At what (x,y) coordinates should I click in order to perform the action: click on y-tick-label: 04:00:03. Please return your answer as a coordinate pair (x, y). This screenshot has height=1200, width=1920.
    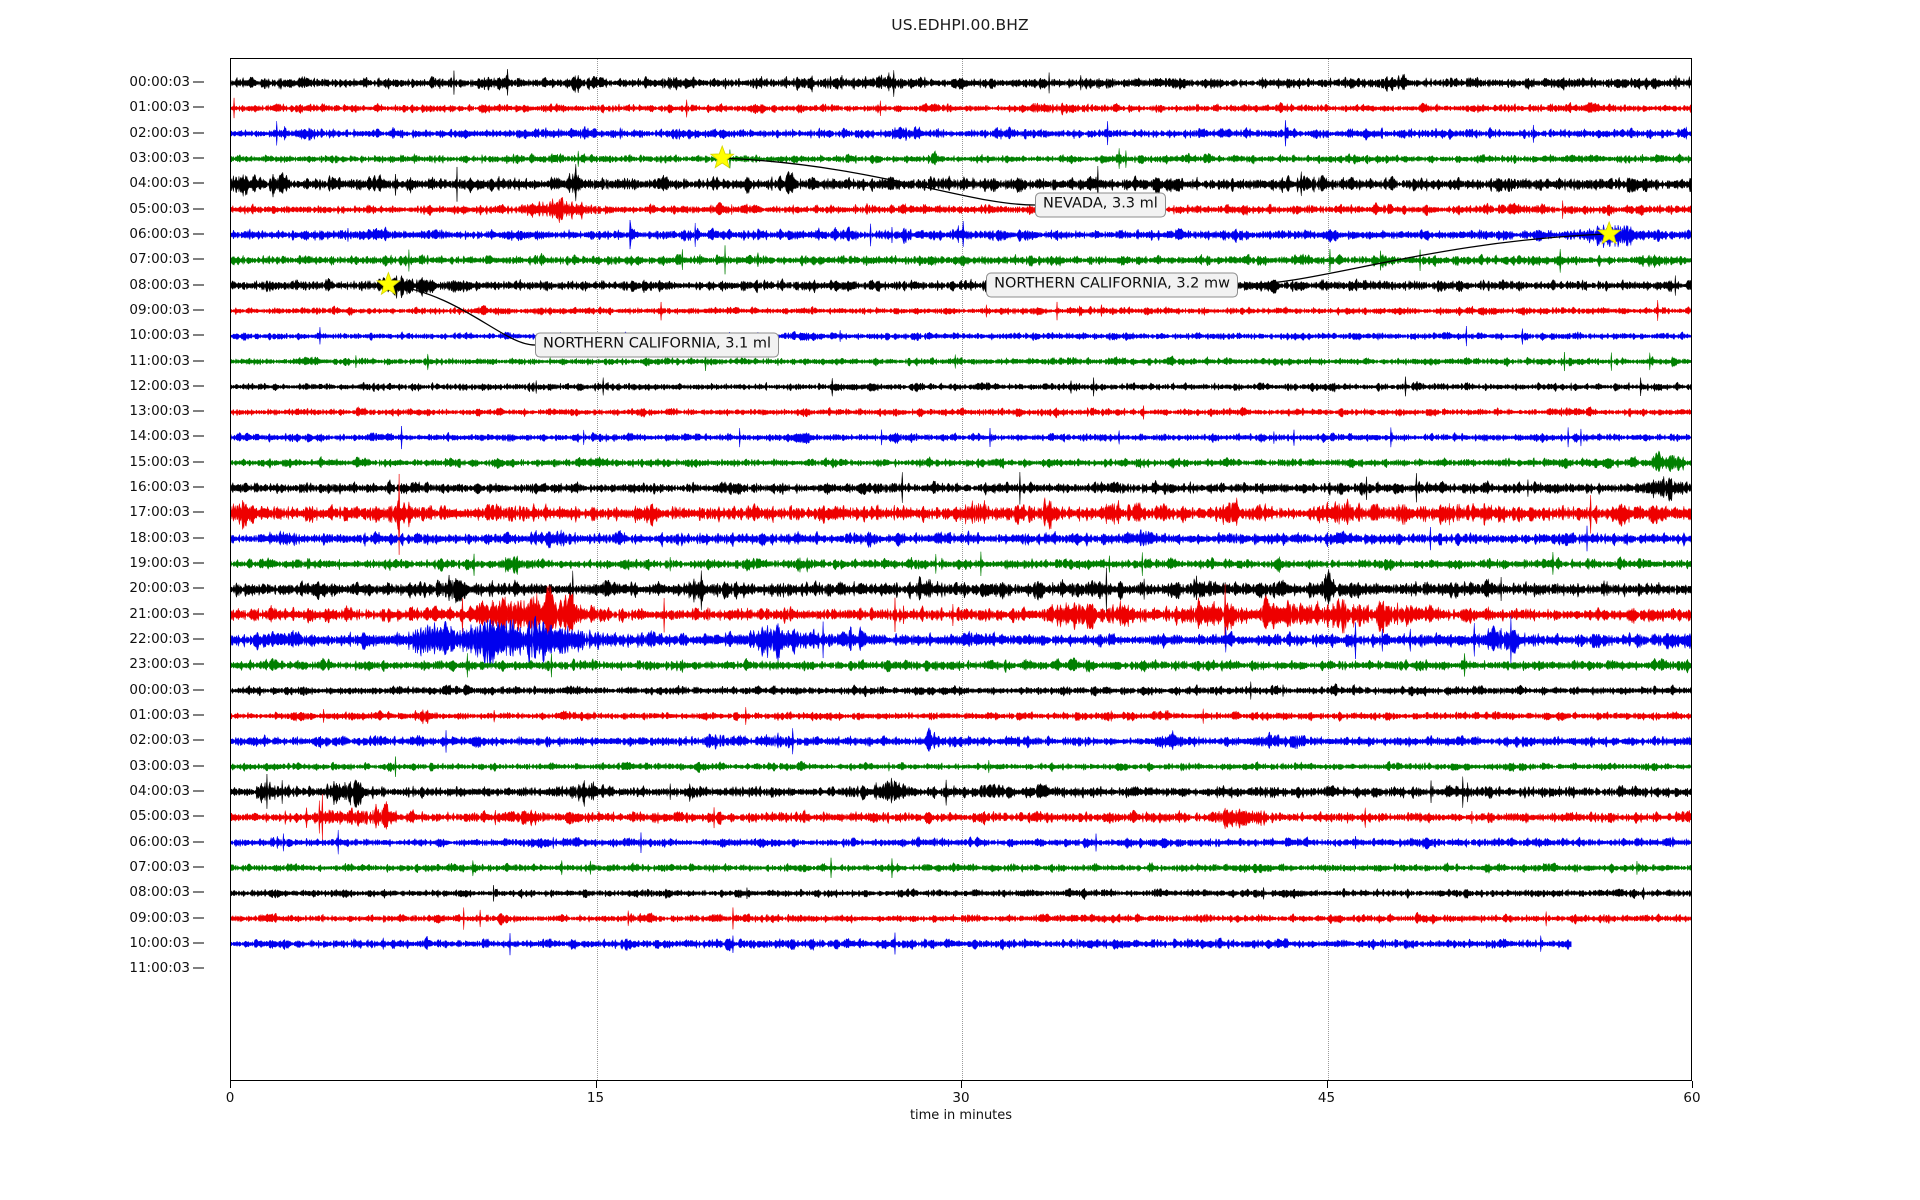
    Looking at the image, I should click on (159, 790).